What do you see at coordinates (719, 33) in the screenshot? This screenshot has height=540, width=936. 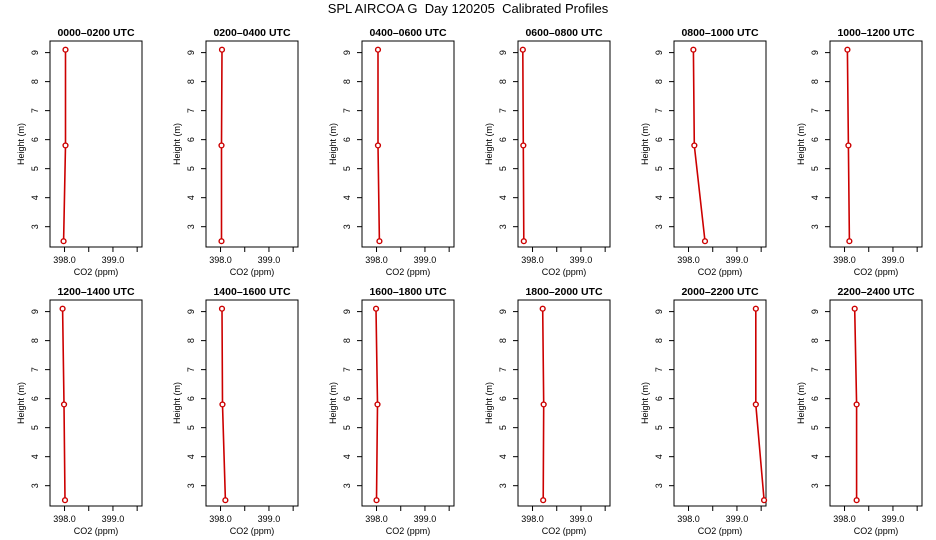 I see `panel-4-title: 0800–1000 UTC` at bounding box center [719, 33].